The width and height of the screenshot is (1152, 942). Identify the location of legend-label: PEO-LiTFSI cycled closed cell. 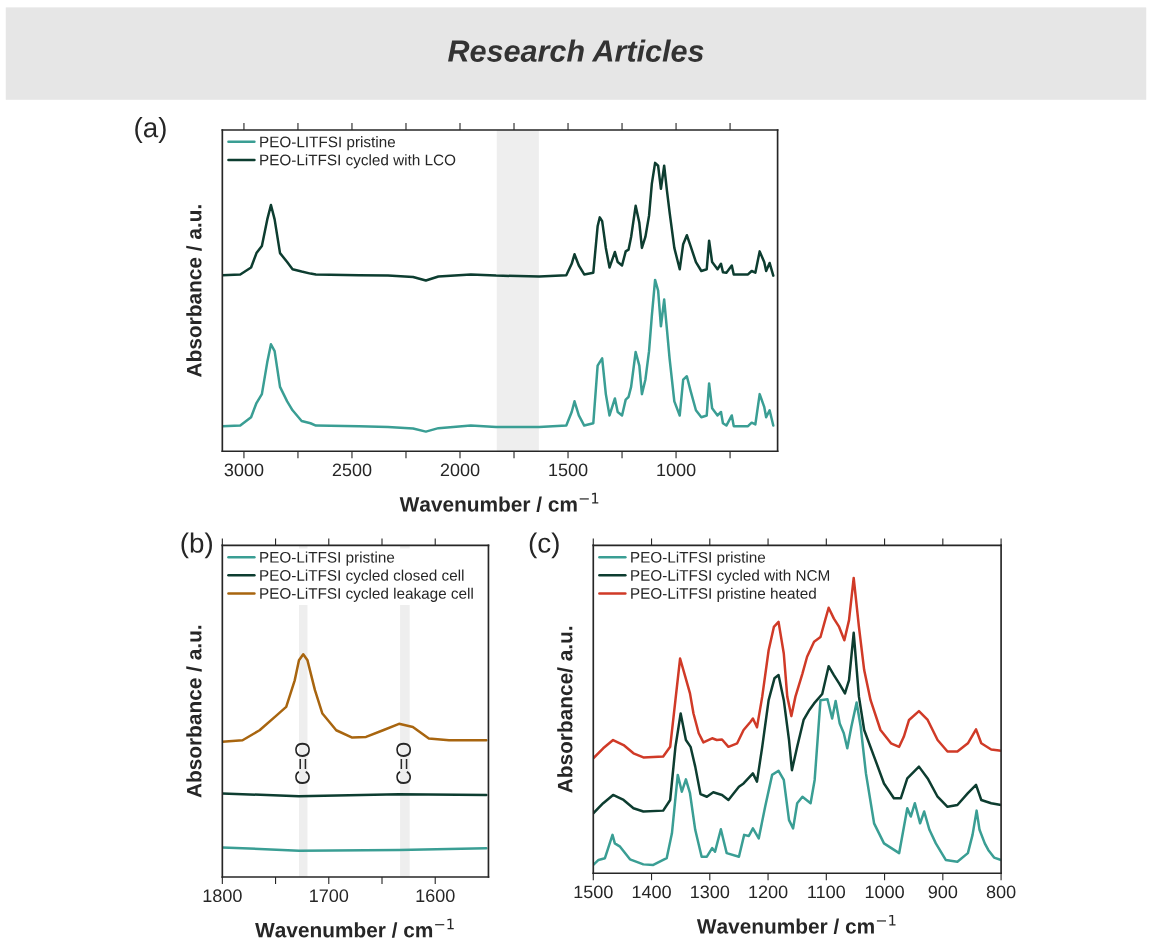
(362, 576).